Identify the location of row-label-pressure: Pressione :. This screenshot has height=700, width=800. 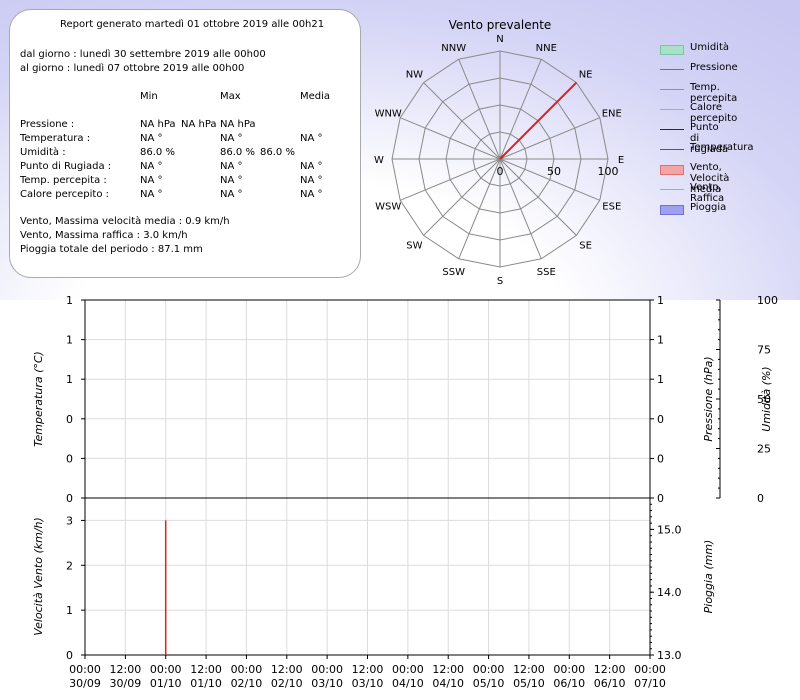
(47, 124).